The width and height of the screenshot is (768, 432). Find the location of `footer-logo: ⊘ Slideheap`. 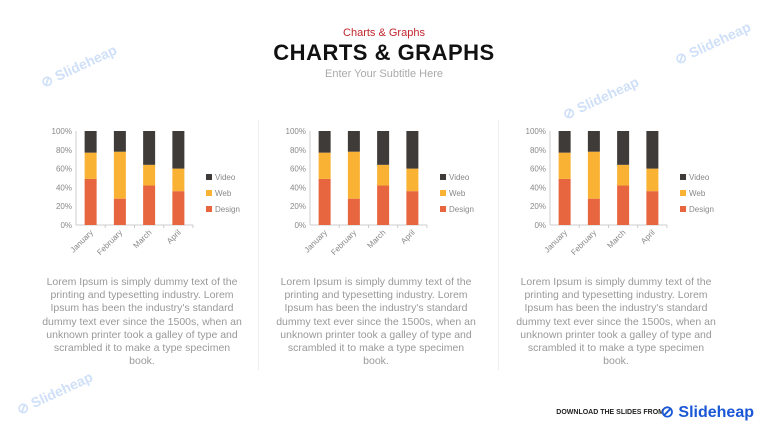

footer-logo: ⊘ Slideheap is located at coordinates (707, 412).